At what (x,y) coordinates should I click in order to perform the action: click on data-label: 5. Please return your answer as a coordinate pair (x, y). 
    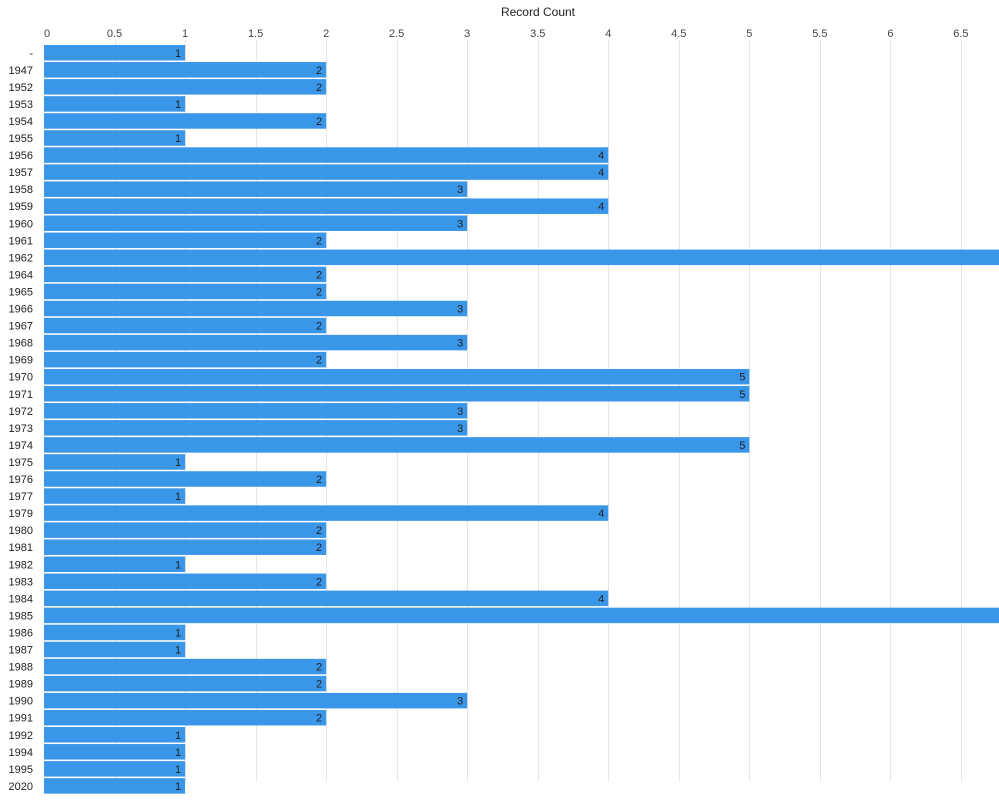
    Looking at the image, I should click on (742, 446).